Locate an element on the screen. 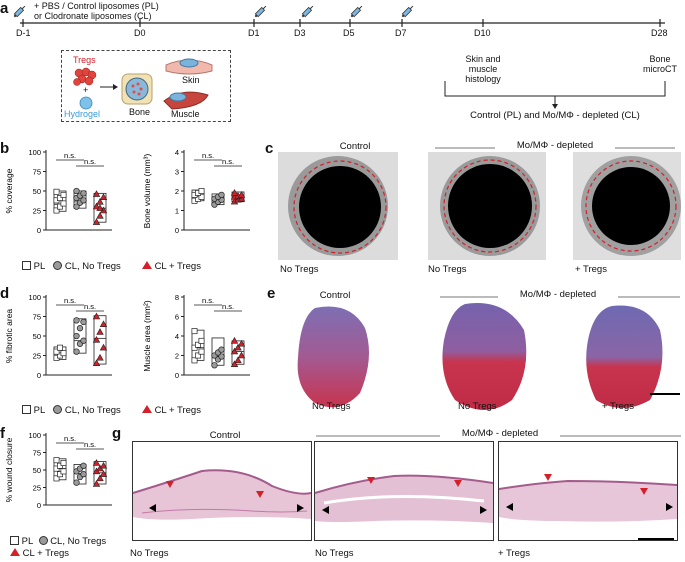  syringe-icon is located at coordinates (260, 11).